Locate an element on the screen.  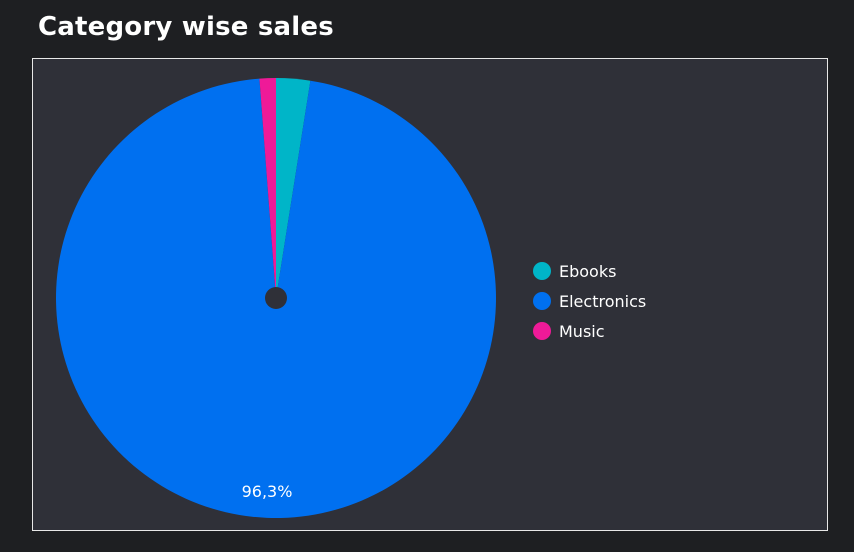
legend-item-electronics: Electronics is located at coordinates (589, 301).